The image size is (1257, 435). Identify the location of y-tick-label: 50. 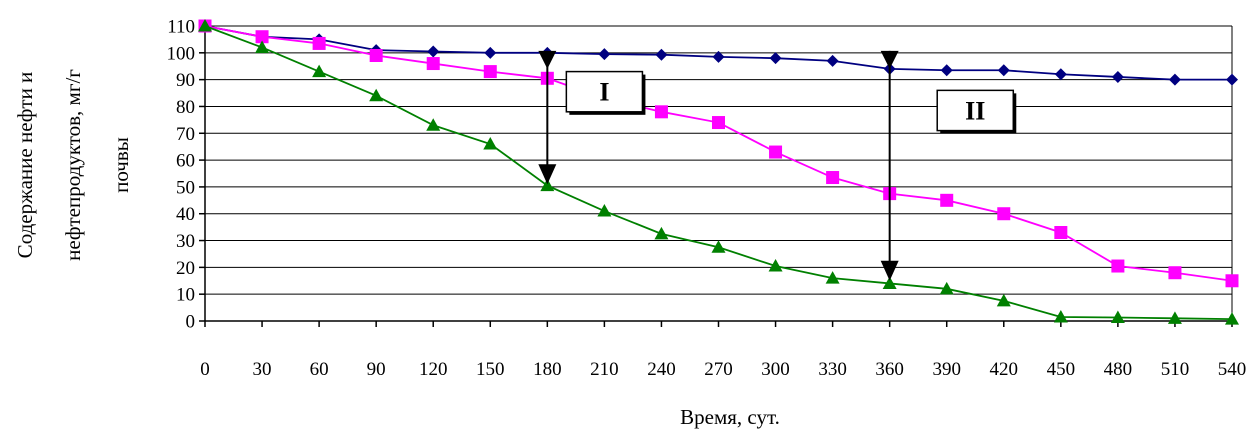
(185, 187).